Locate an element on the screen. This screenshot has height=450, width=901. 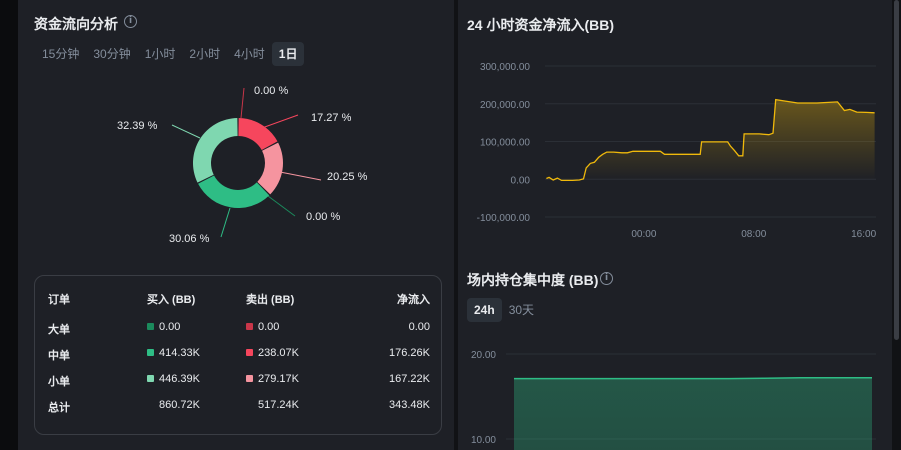
net-inflow-title: 24 小时资金净流入(BB) is located at coordinates (541, 25).